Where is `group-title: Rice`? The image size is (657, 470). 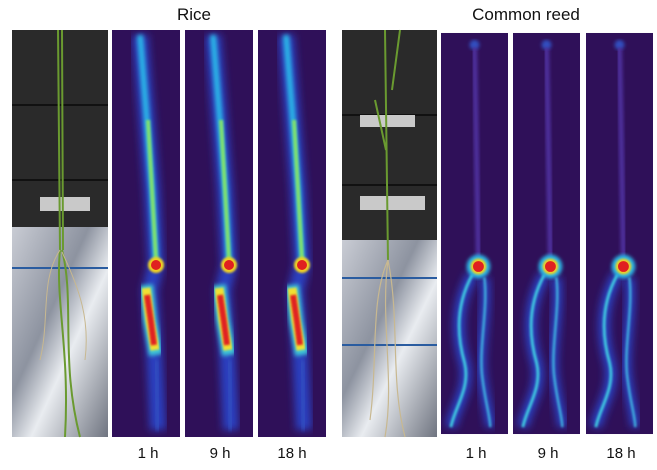
group-title: Rice is located at coordinates (194, 14).